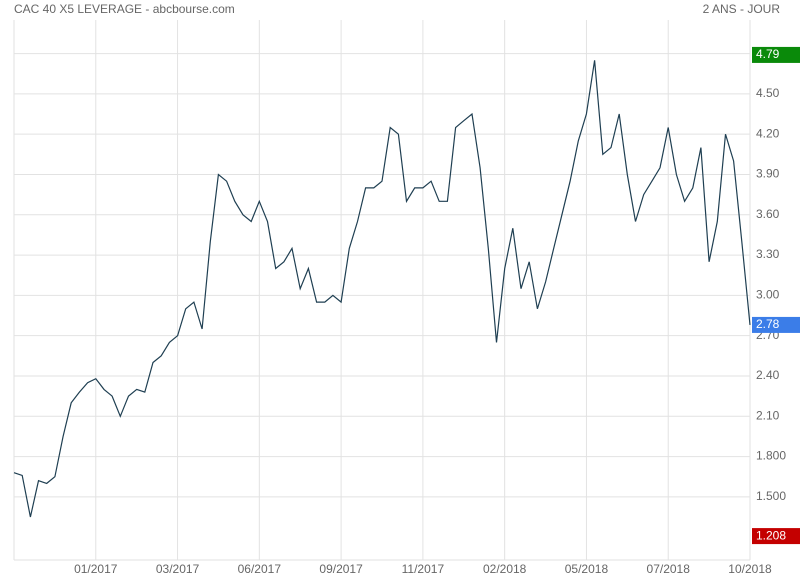 Image resolution: width=800 pixels, height=580 pixels. I want to click on x-tick-label: 11/2017, so click(423, 569).